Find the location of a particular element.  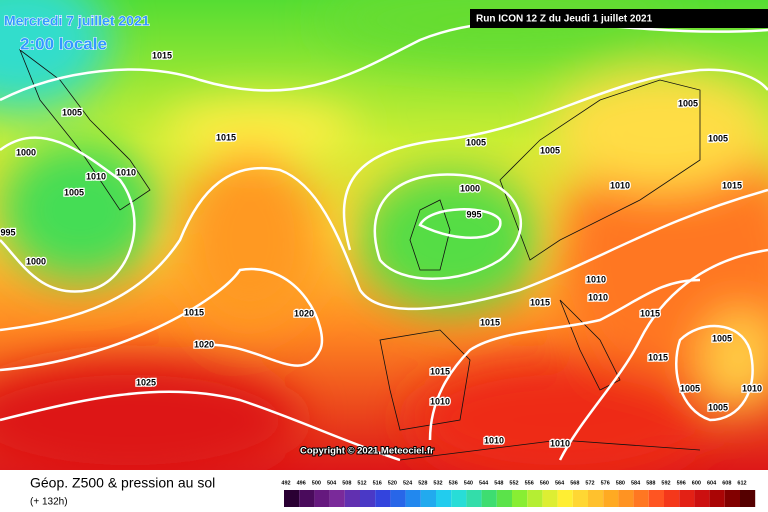

legend-value: 592 is located at coordinates (665, 483).